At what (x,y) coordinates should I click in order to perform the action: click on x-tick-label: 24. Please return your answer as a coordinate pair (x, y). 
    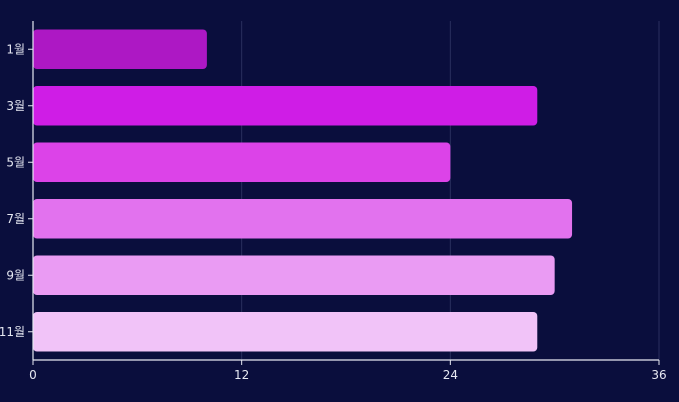
    Looking at the image, I should click on (450, 375).